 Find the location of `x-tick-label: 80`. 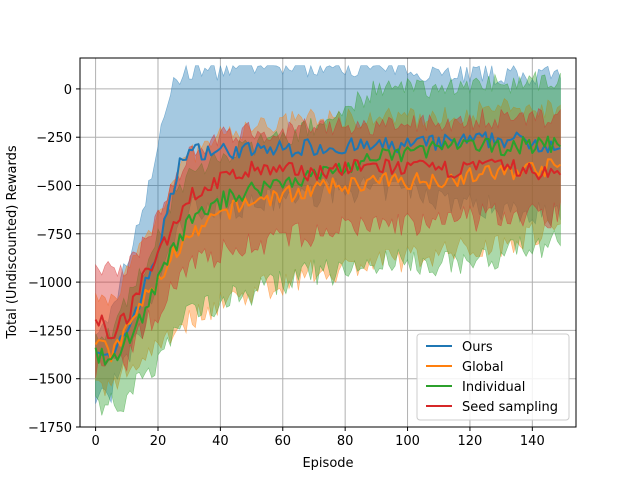

x-tick-label: 80 is located at coordinates (345, 441).